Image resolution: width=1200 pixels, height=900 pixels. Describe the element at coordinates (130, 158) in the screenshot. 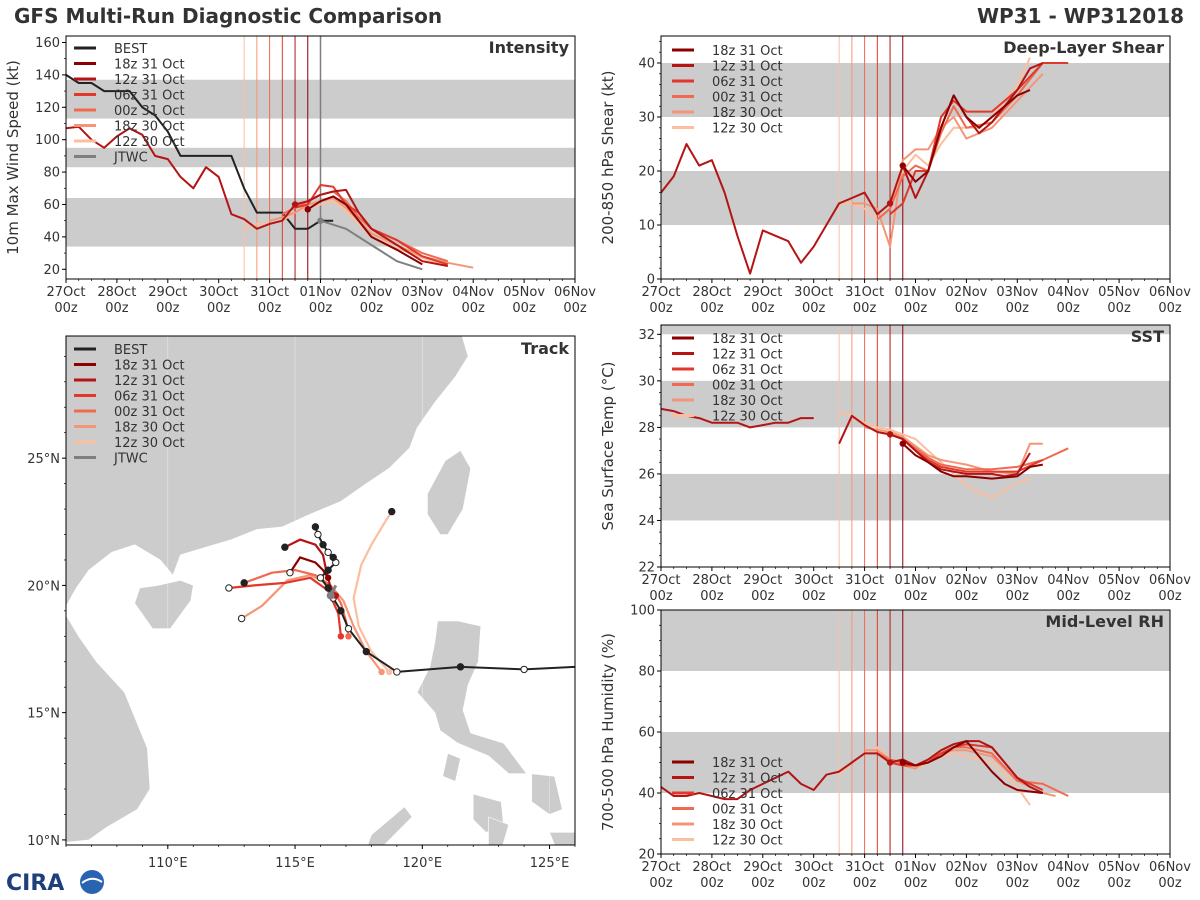

I see `intensity-legend-label: JTWC` at that location.